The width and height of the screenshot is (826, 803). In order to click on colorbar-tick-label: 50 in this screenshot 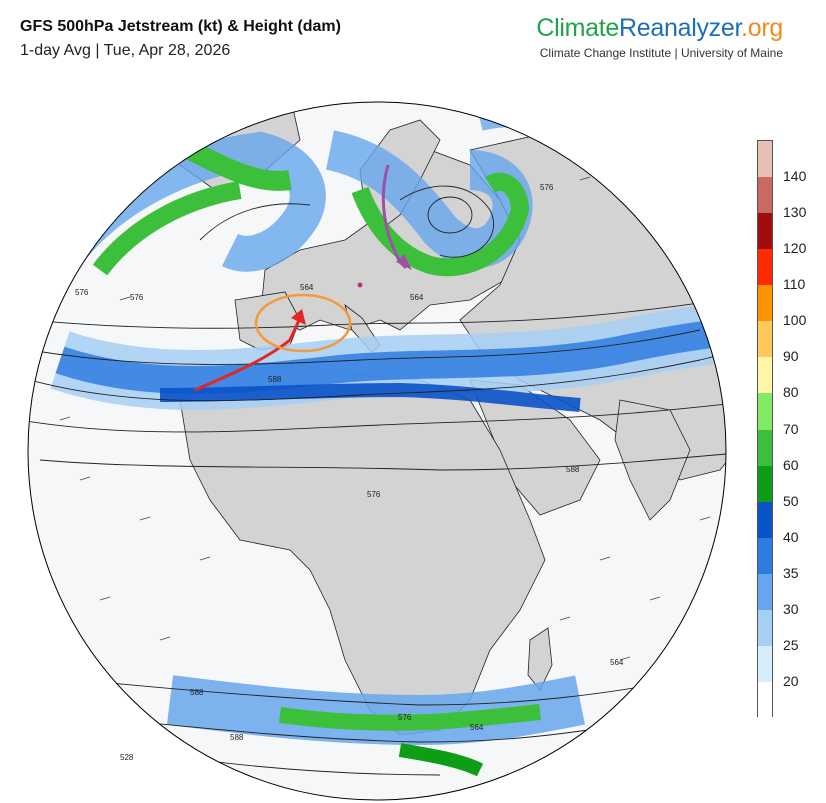, I will do `click(791, 500)`.